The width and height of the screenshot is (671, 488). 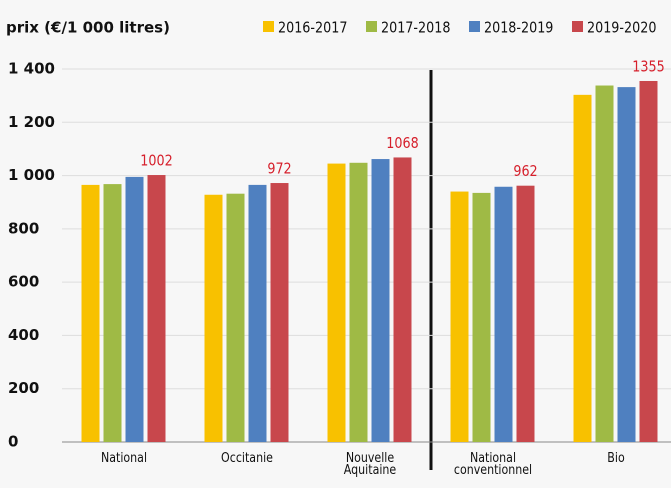 I want to click on x-tick-label: National, so click(x=123, y=458).